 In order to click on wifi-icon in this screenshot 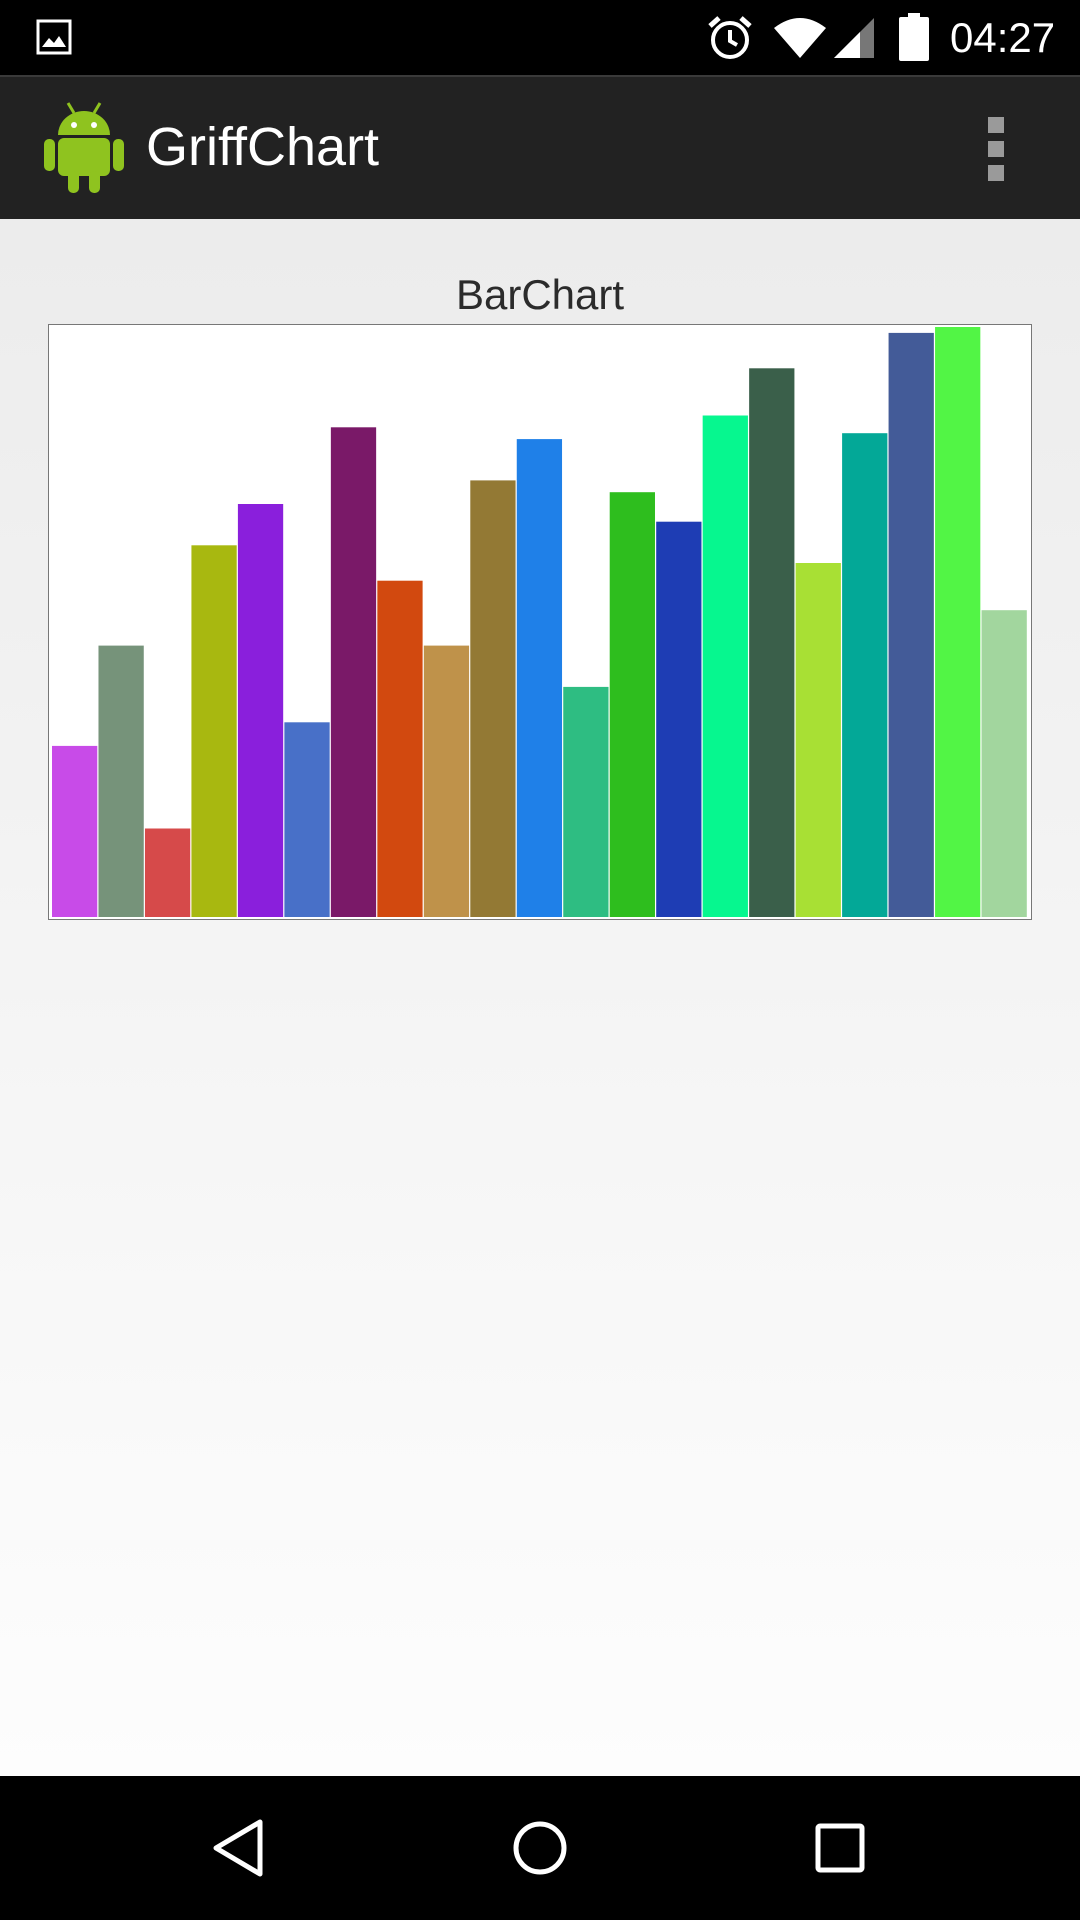, I will do `click(800, 38)`.